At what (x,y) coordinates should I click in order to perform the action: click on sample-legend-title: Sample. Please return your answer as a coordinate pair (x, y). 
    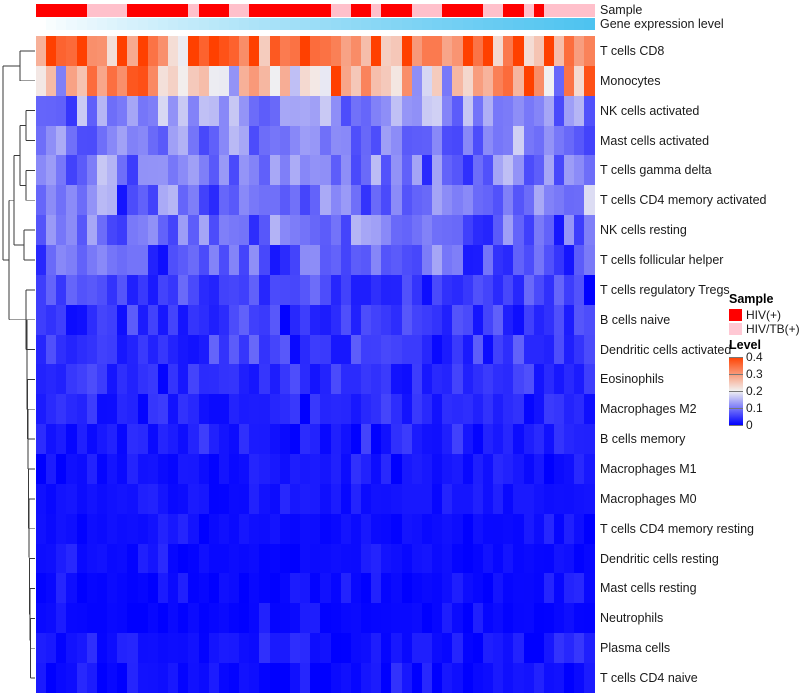
    Looking at the image, I should click on (751, 299).